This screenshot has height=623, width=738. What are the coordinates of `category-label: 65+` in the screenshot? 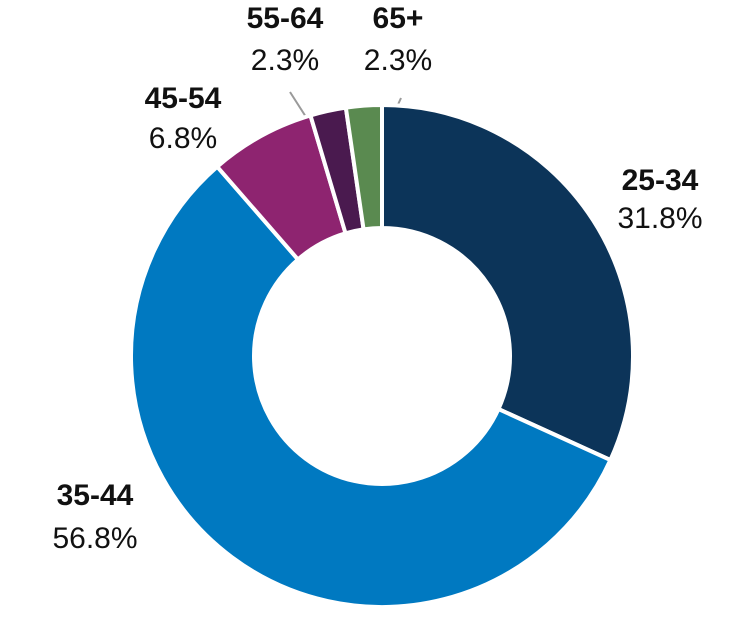 It's located at (398, 18).